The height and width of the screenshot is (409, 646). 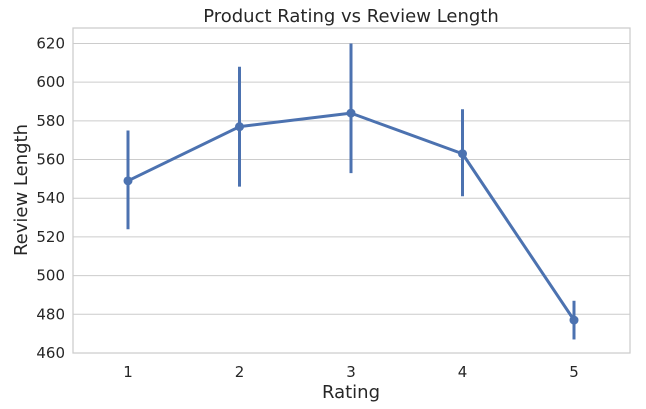 I want to click on y-tick-label: 460, so click(x=50, y=353).